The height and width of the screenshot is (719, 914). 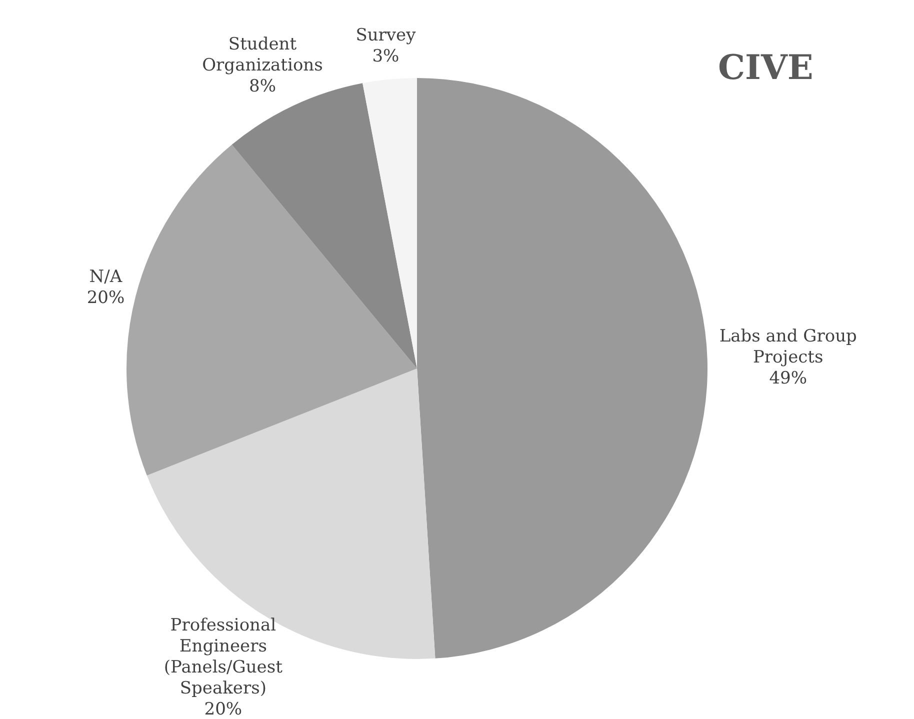 I want to click on data-label: 8%, so click(x=262, y=86).